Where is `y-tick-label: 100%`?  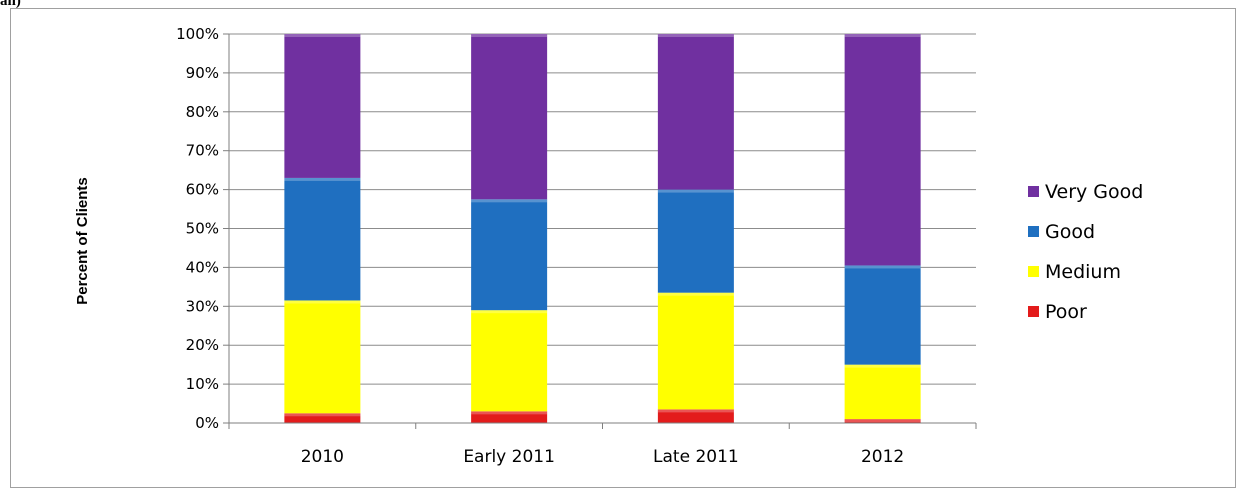 y-tick-label: 100% is located at coordinates (197, 34).